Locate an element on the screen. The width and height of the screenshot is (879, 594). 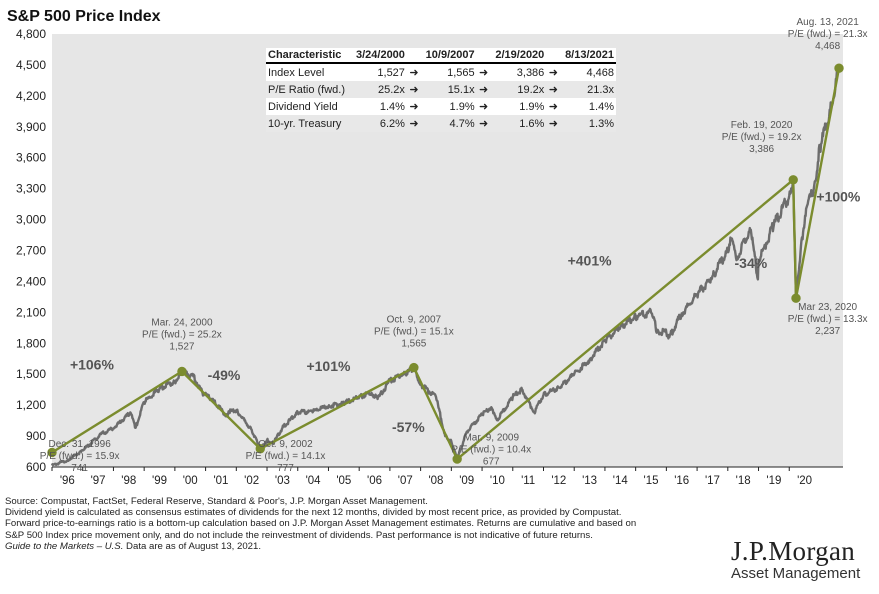
point-annotation: Oct. 9, 2007 P/E (fwd.) = 15.1x 1,565 is located at coordinates (414, 331).